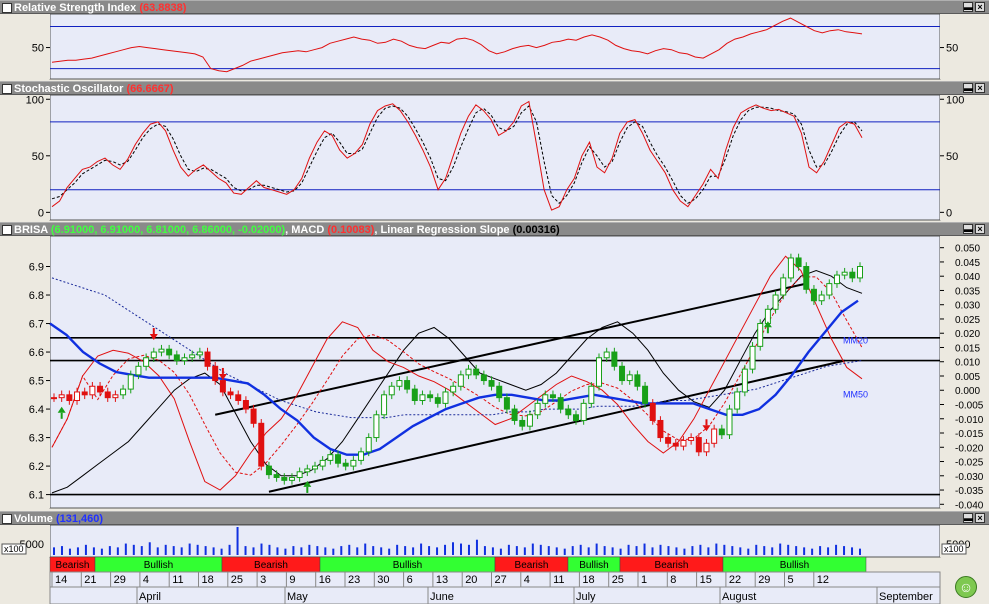 The height and width of the screenshot is (604, 989). What do you see at coordinates (967, 249) in the screenshot?
I see `indicator-tick-label: 0.050` at bounding box center [967, 249].